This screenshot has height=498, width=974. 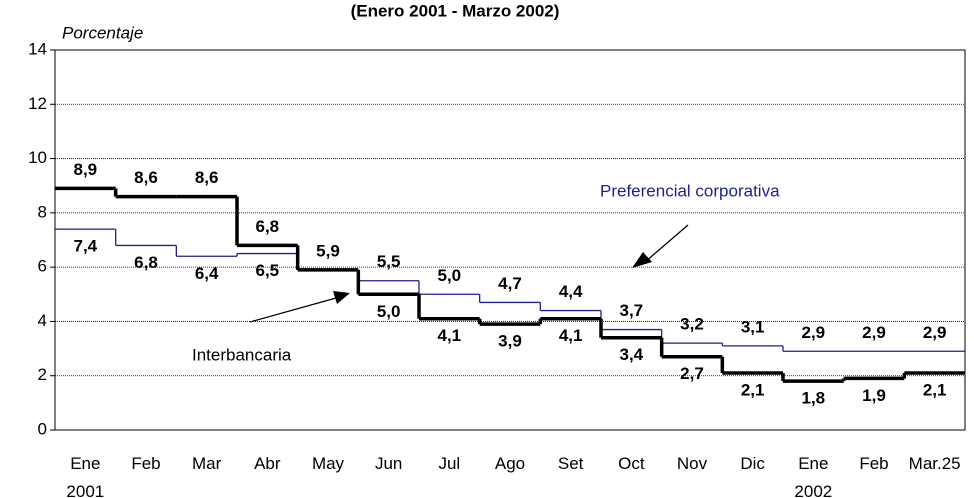 What do you see at coordinates (510, 283) in the screenshot?
I see `data-label: 4,7` at bounding box center [510, 283].